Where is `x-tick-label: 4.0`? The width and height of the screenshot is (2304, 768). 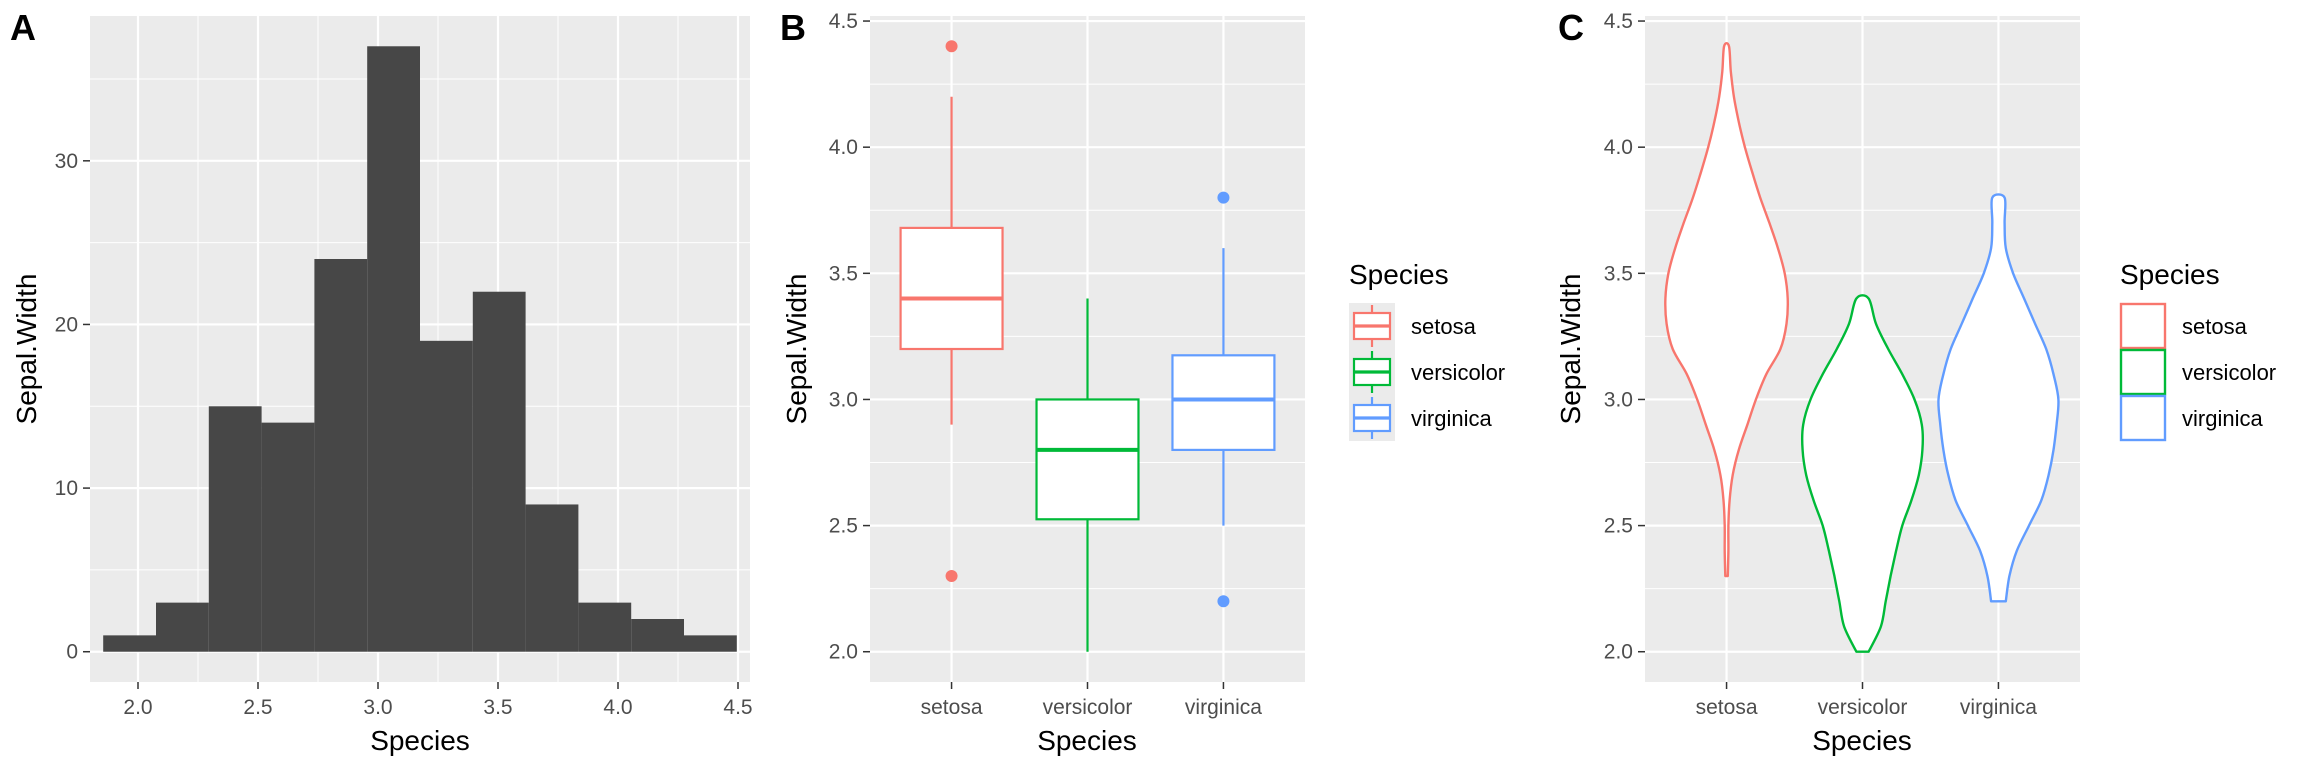
x-tick-label: 4.0 is located at coordinates (617, 707).